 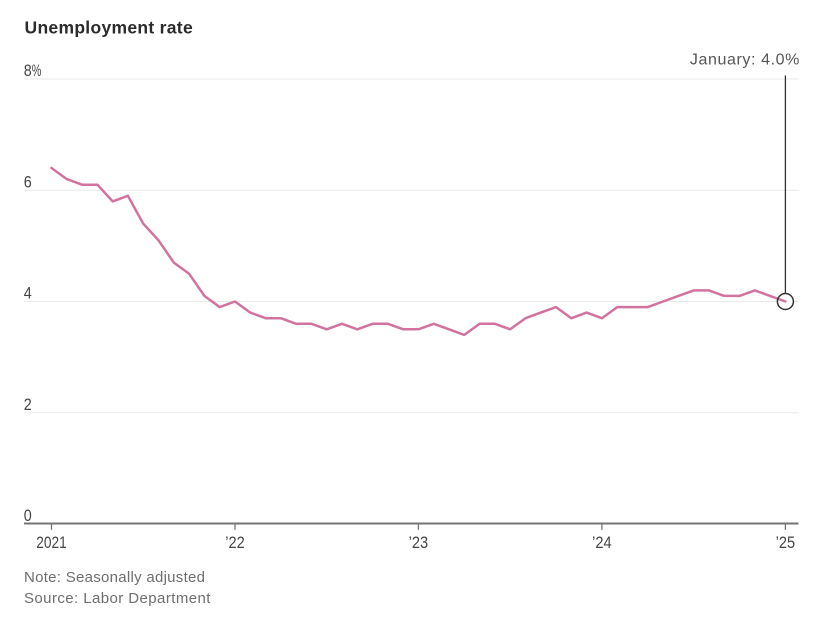 What do you see at coordinates (235, 542) in the screenshot?
I see `svg-text: ’22` at bounding box center [235, 542].